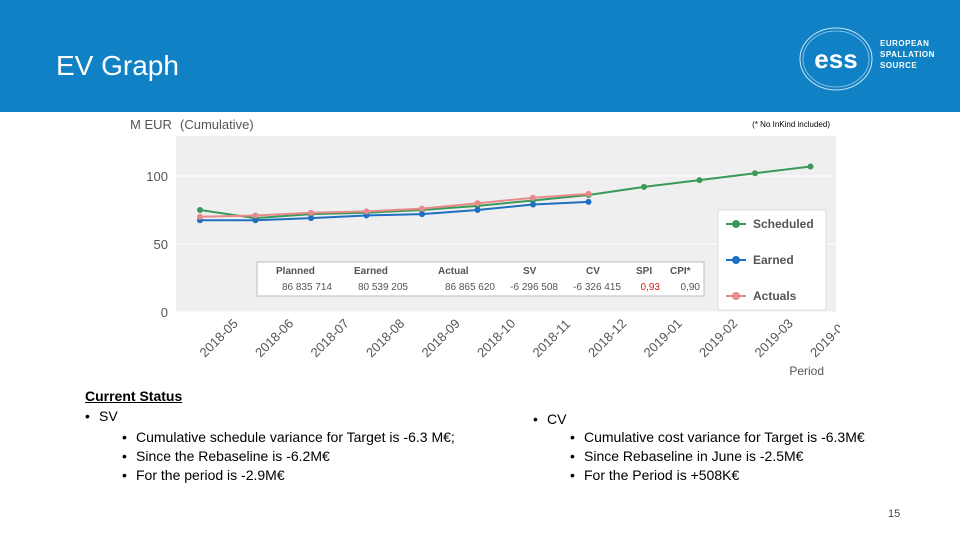 The width and height of the screenshot is (960, 540). What do you see at coordinates (534, 287) in the screenshot?
I see `table-value: -6 296 508` at bounding box center [534, 287].